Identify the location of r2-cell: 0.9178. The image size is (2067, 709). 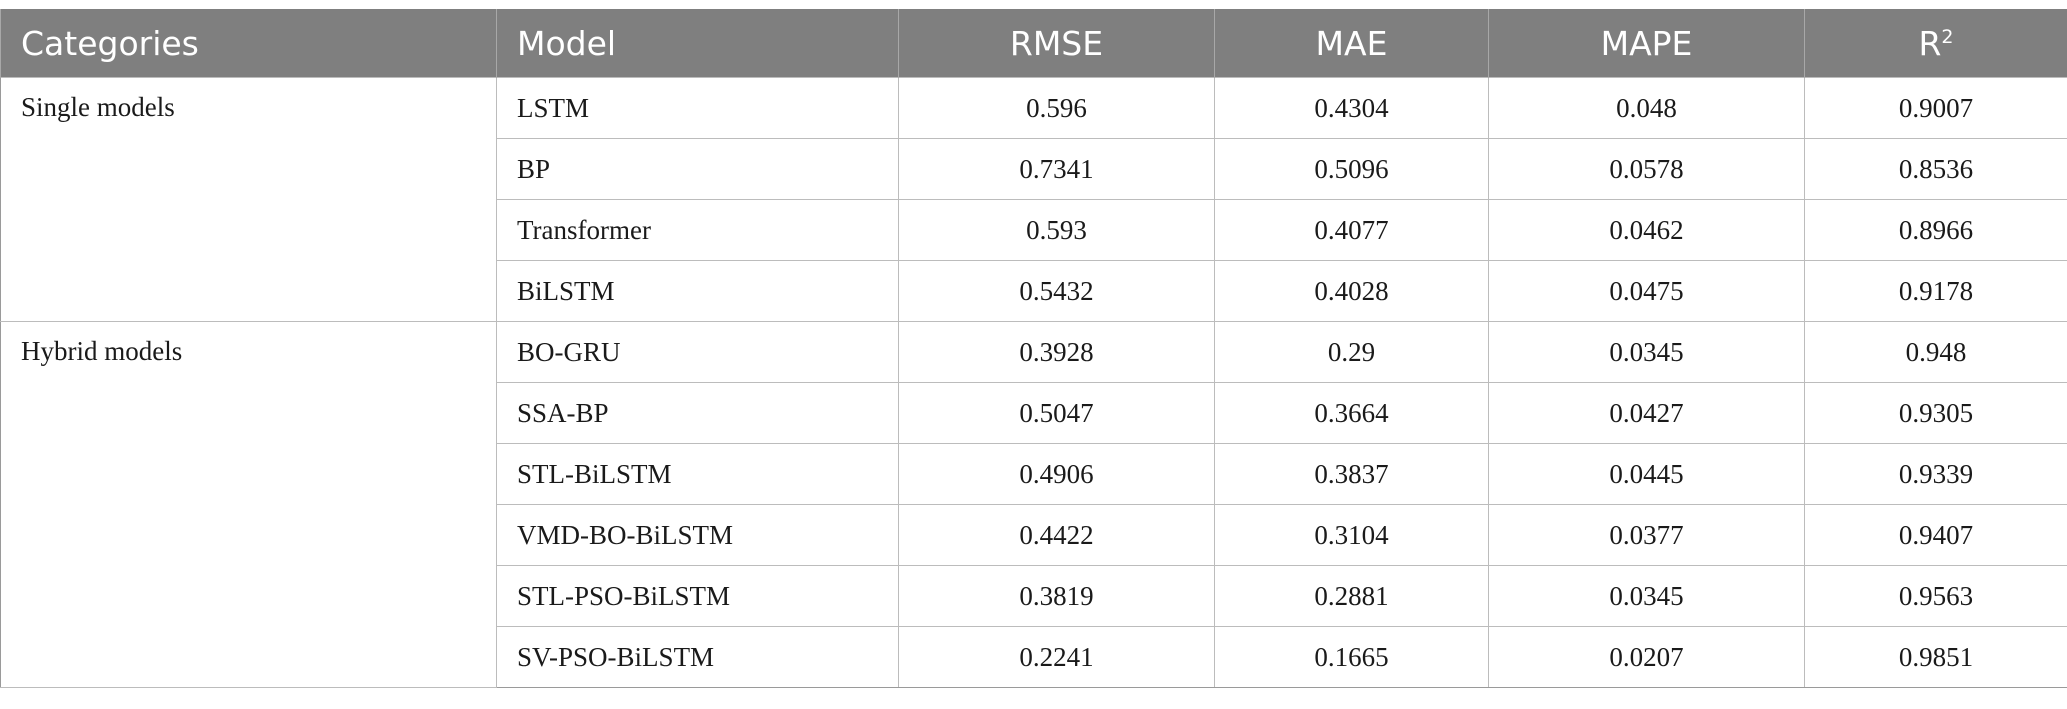
(1935, 291).